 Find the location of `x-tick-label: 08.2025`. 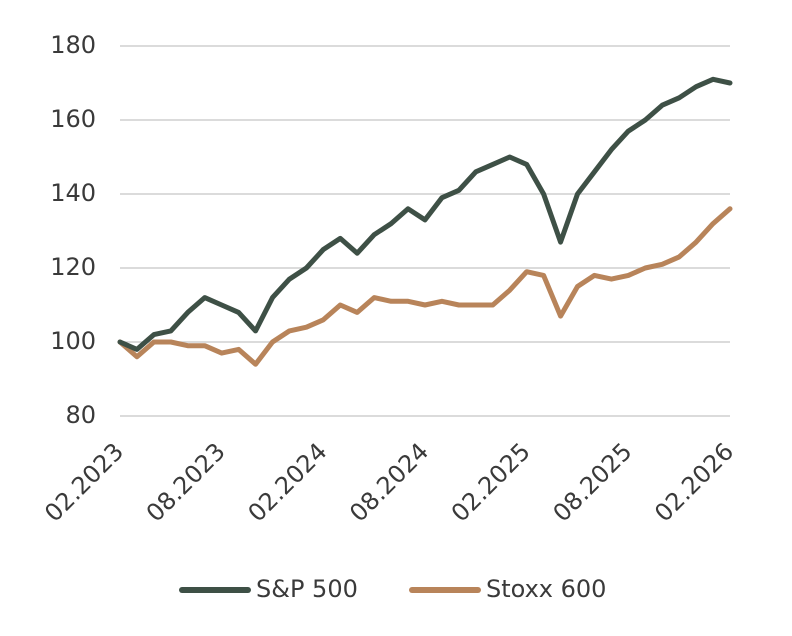

x-tick-label: 08.2025 is located at coordinates (593, 482).